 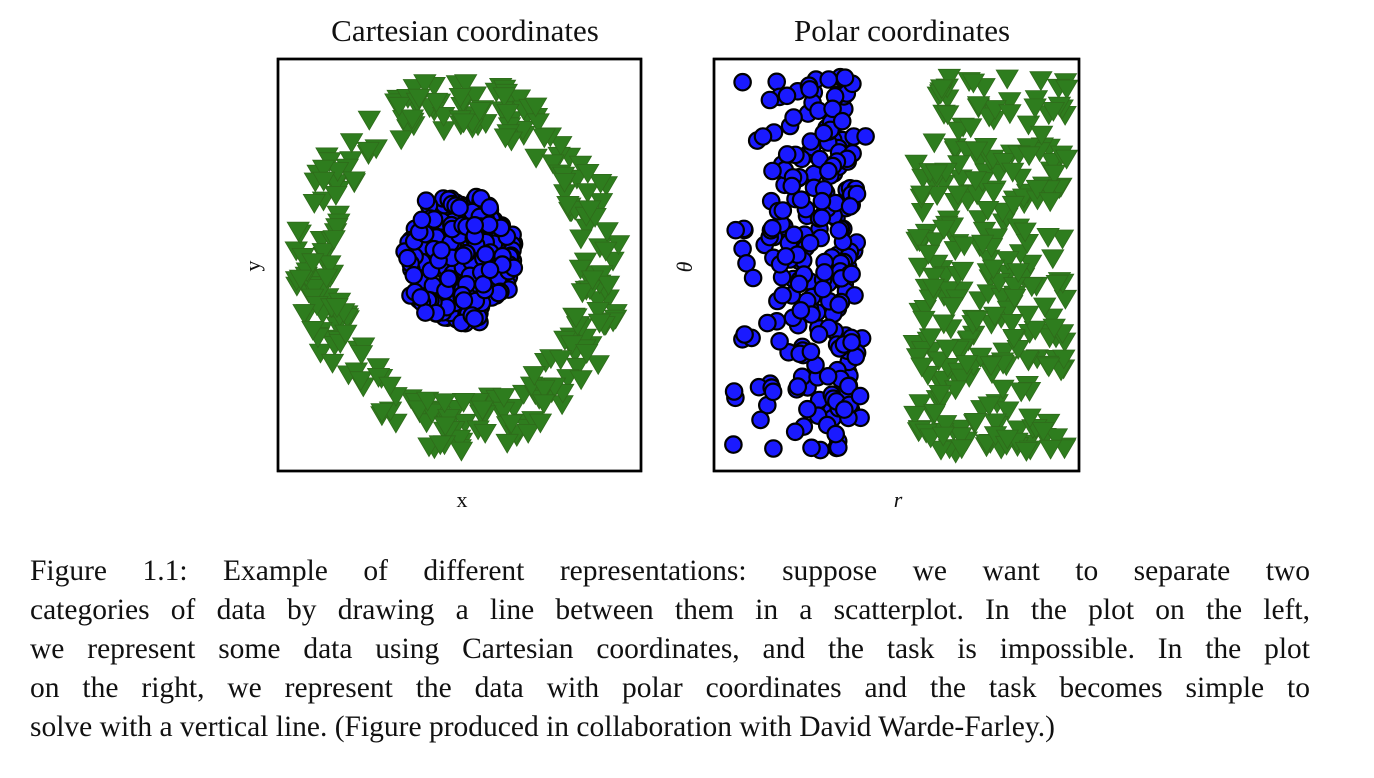 What do you see at coordinates (901, 265) in the screenshot?
I see `polar-points` at bounding box center [901, 265].